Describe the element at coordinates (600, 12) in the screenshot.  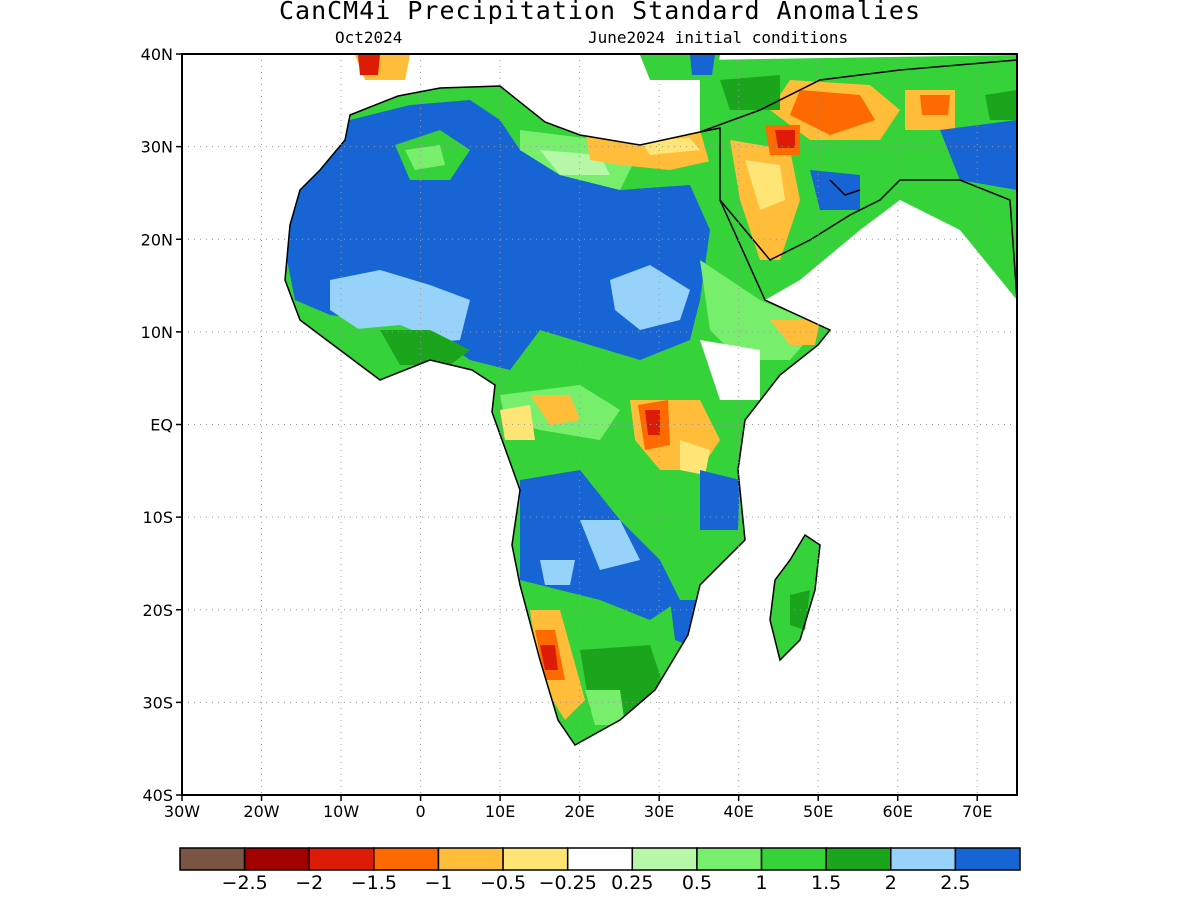
I see `chart-title: CanCM4i Precipitation Standard Anomalies` at that location.